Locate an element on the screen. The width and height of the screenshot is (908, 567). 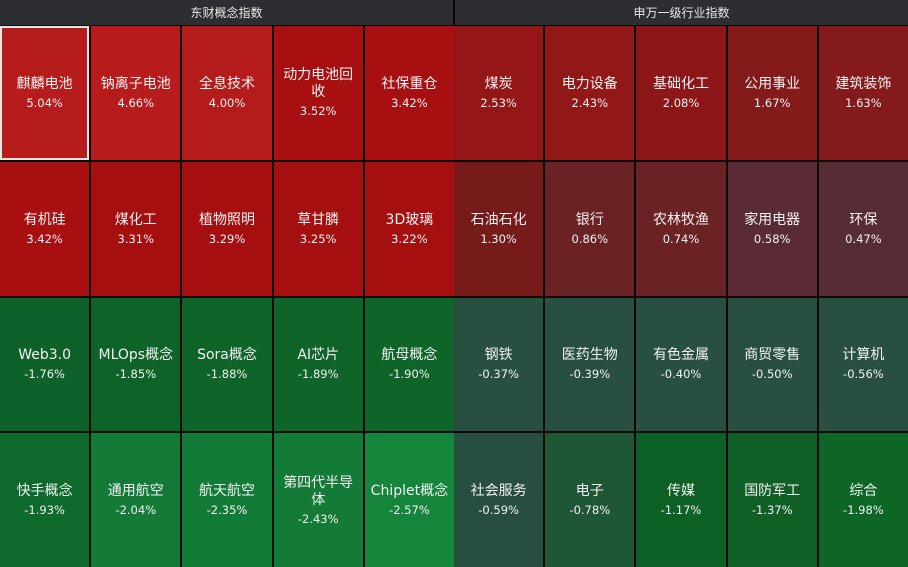
tile-name: 家用电器 is located at coordinates (772, 219).